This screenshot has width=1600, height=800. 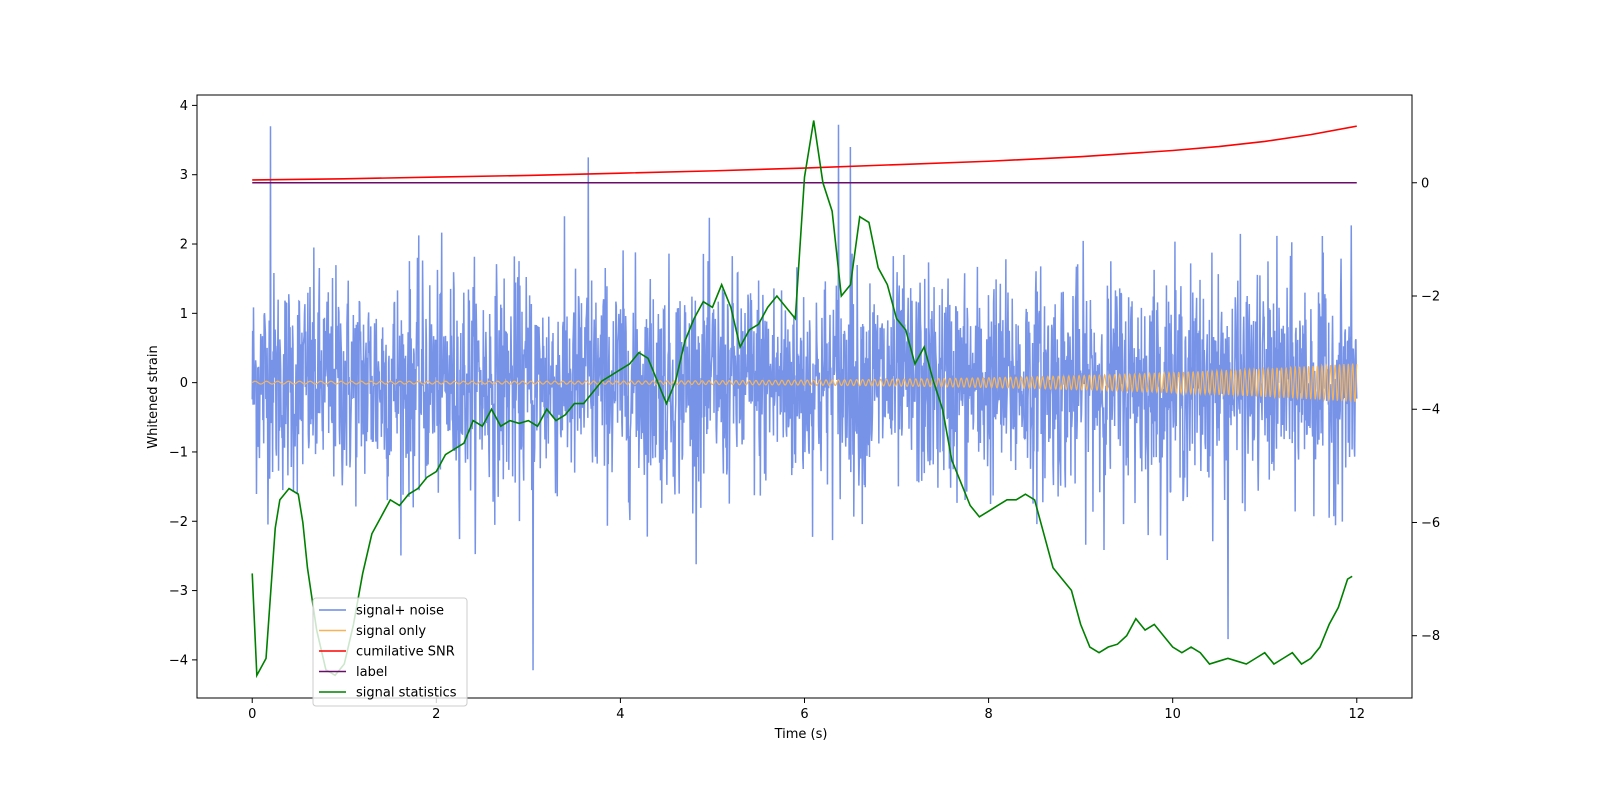 I want to click on y-left-tick-label: 4, so click(x=184, y=106).